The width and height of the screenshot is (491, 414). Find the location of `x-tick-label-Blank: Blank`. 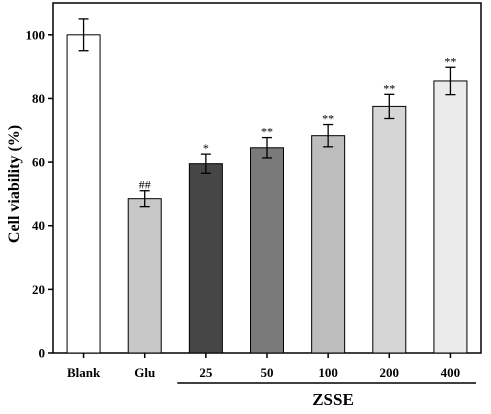

x-tick-label-Blank: Blank is located at coordinates (84, 372).